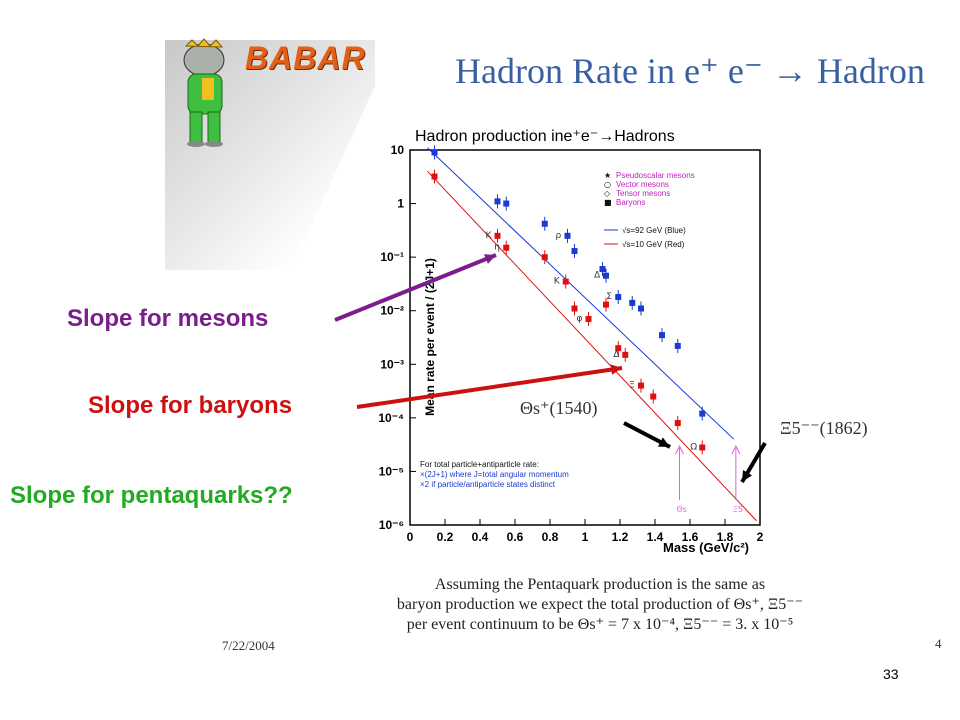  I want to click on annotation-baryons: Slope for baryons, so click(190, 405).